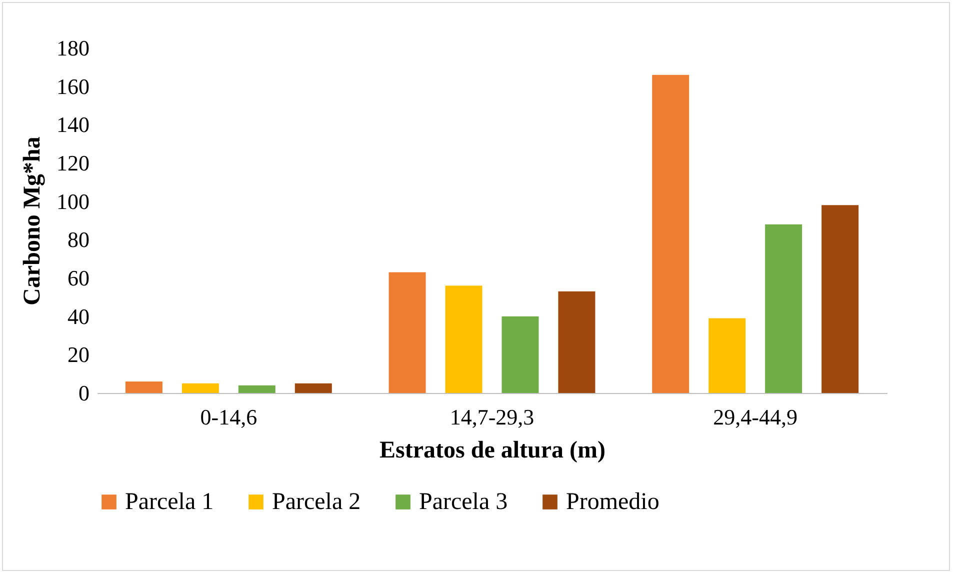 Image resolution: width=956 pixels, height=577 pixels. I want to click on y-tick-label: 0, so click(84, 393).